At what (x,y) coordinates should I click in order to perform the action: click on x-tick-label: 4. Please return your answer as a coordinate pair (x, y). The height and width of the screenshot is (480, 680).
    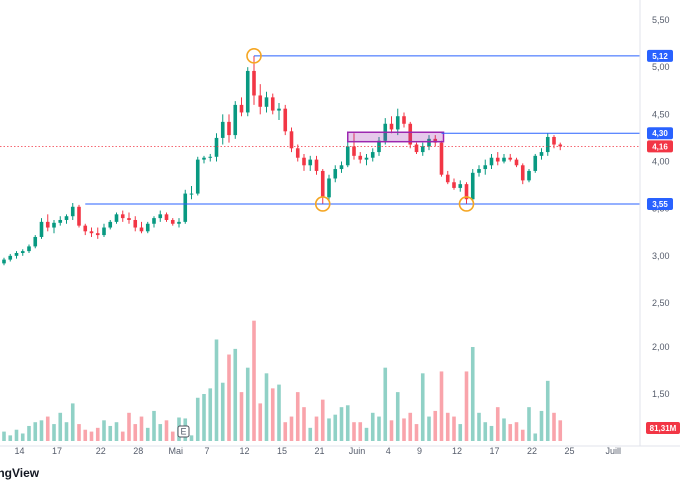
    Looking at the image, I should click on (388, 451).